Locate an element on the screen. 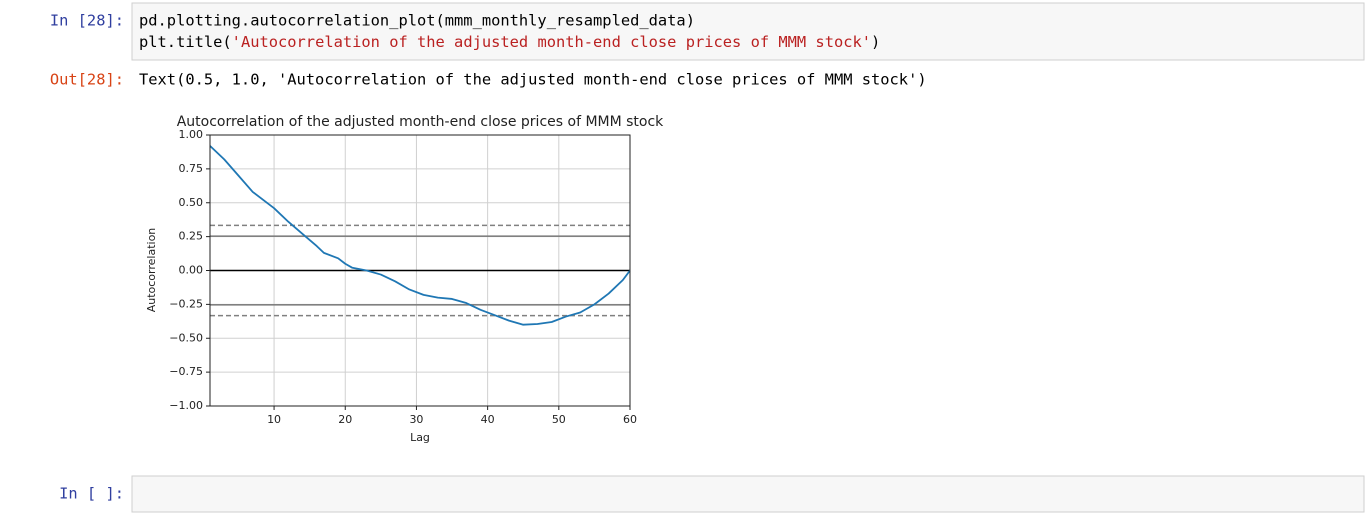 This screenshot has width=1365, height=525. x-tick-label: 50 is located at coordinates (559, 419).